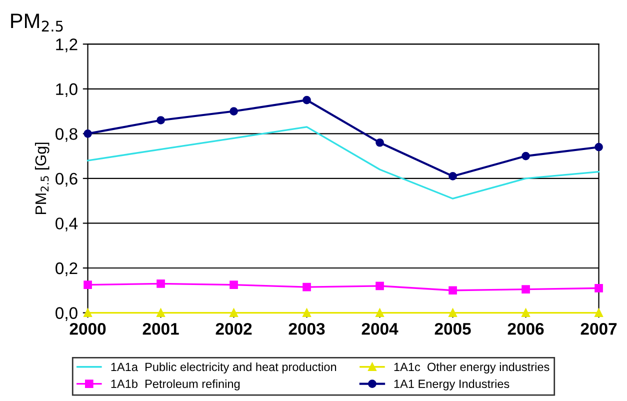 The image size is (627, 401). Describe the element at coordinates (175, 384) in the screenshot. I see `legend-label: 1A1b Petroleum refining` at that location.